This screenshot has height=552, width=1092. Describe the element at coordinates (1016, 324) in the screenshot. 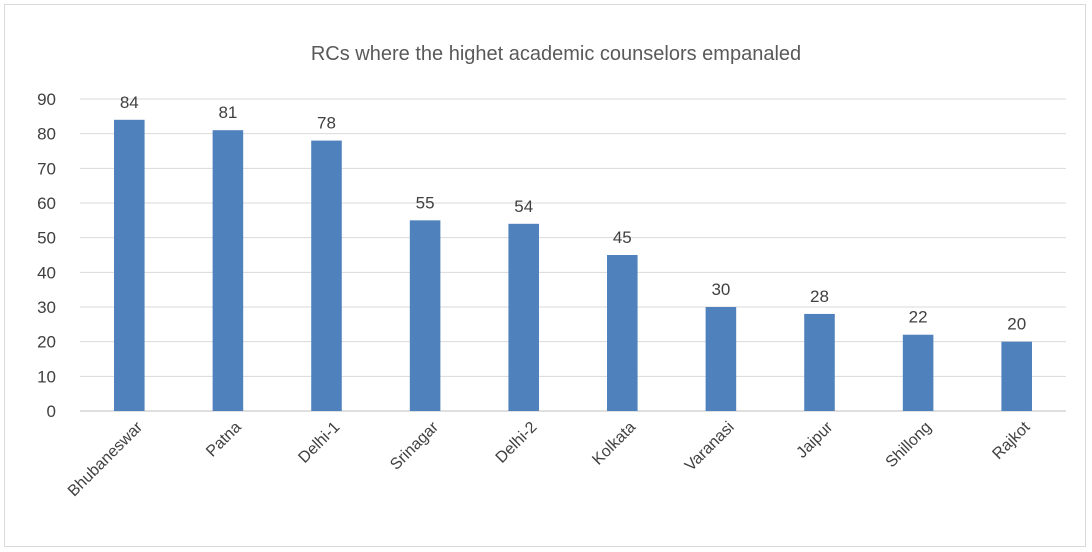

I see `data-label: 20` at that location.